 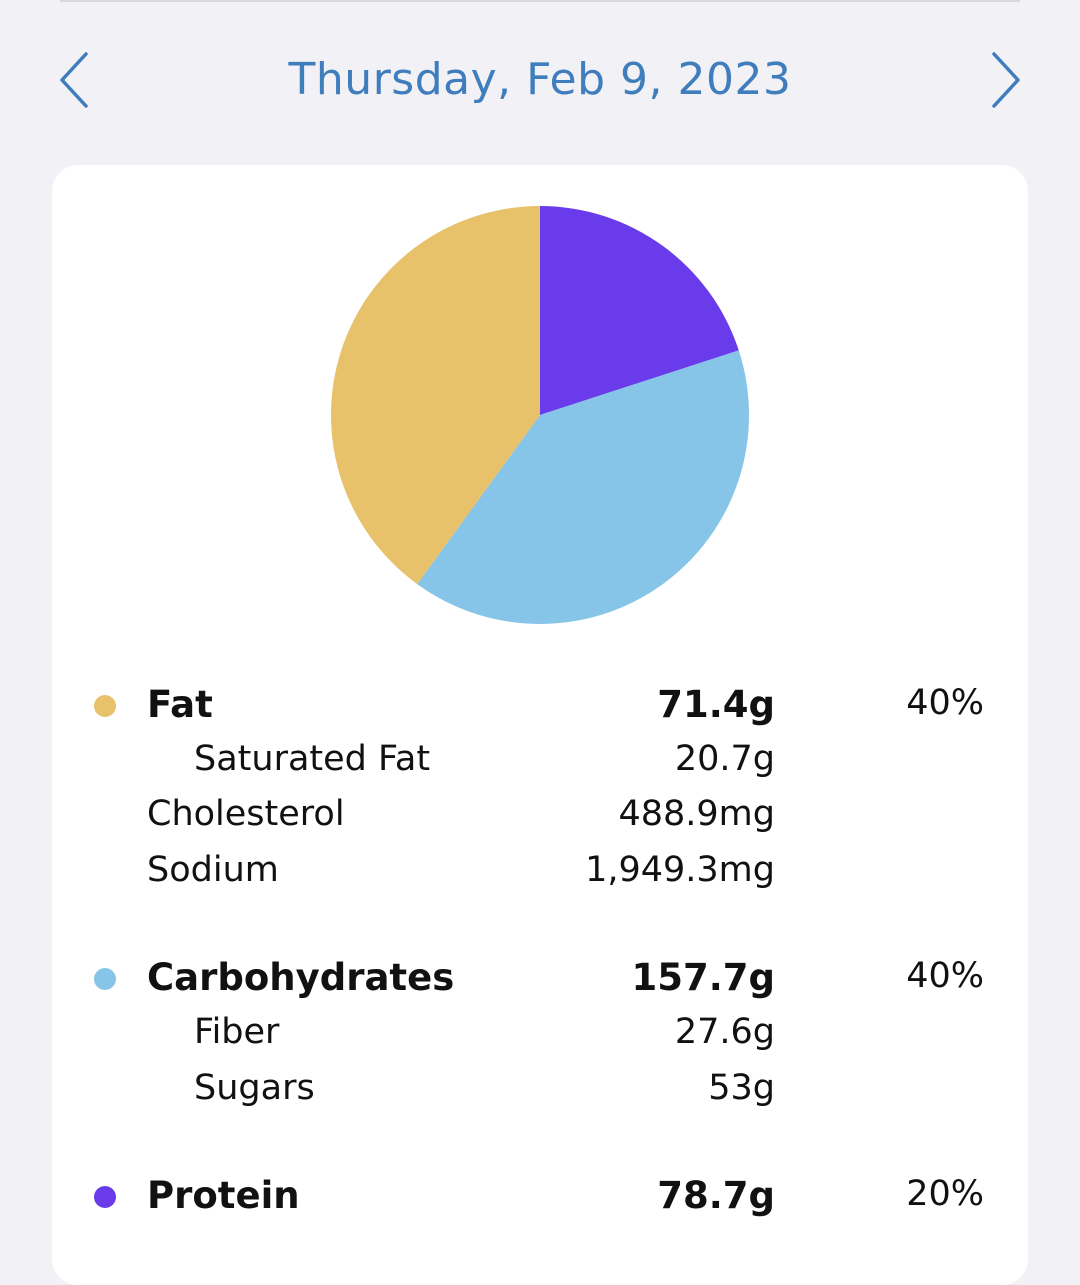 What do you see at coordinates (246, 814) in the screenshot?
I see `cholesterol-label: Cholesterol` at bounding box center [246, 814].